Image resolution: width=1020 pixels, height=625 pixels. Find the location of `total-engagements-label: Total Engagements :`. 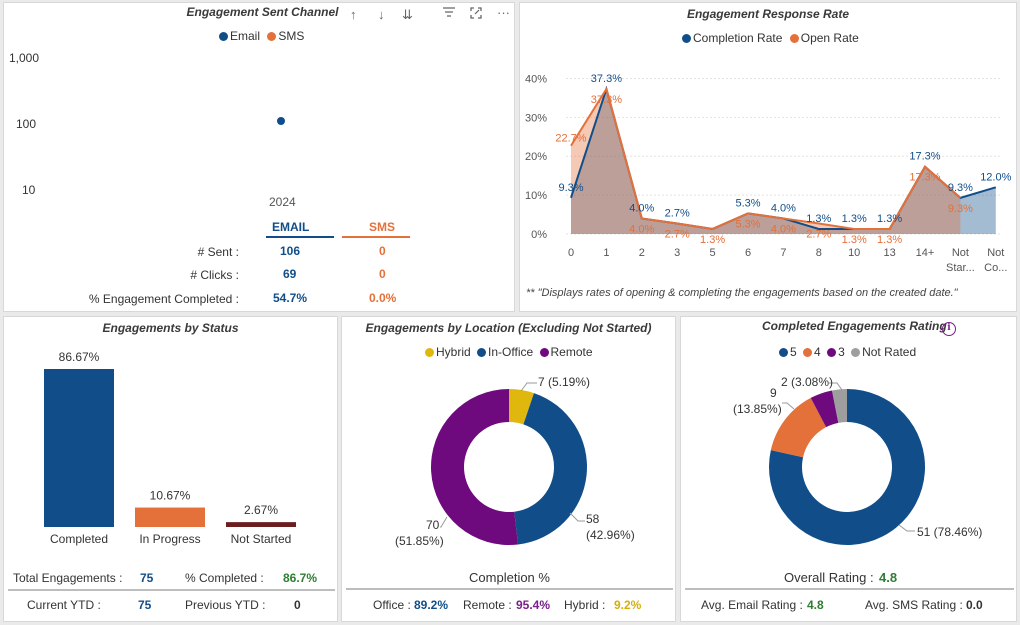

total-engagements-label: Total Engagements : is located at coordinates (68, 578).